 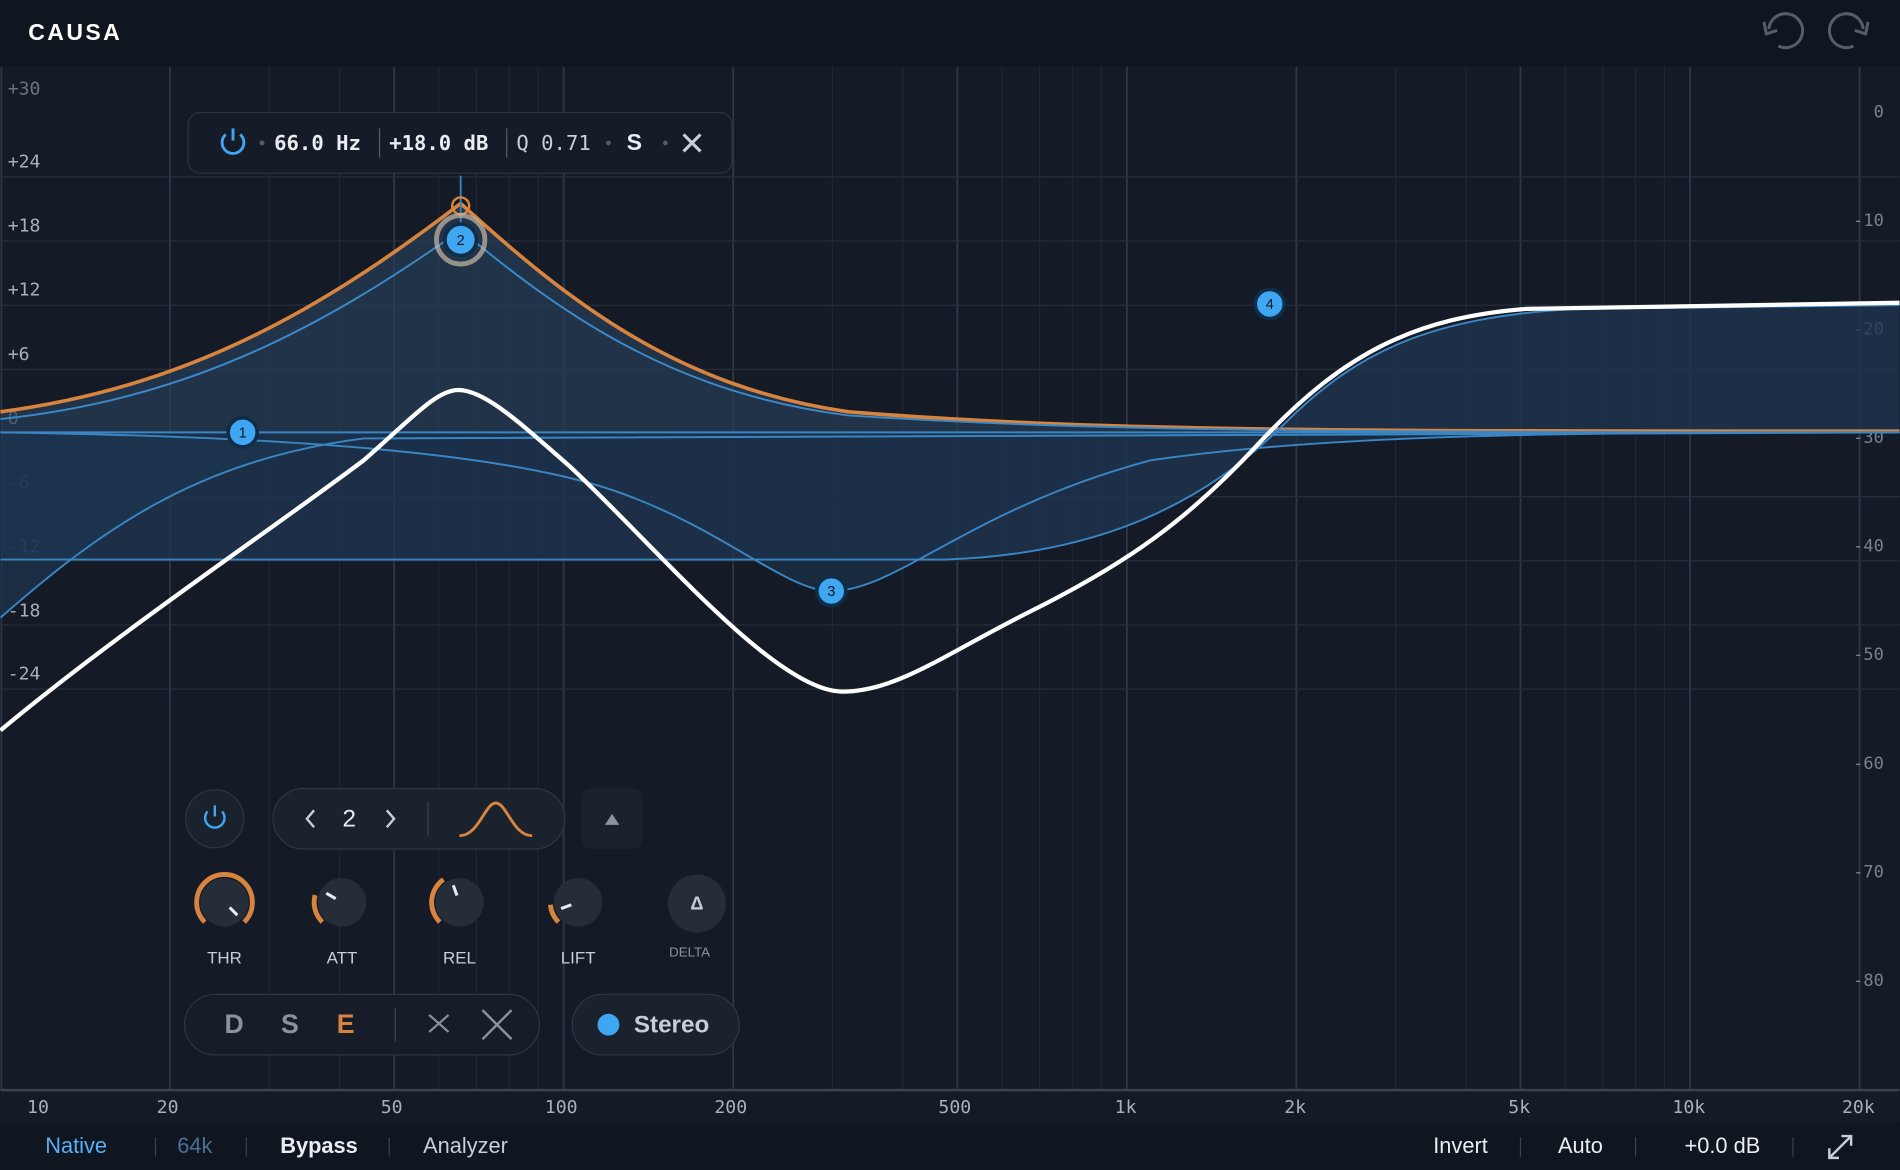 What do you see at coordinates (234, 1024) in the screenshot?
I see `mode-d: D` at bounding box center [234, 1024].